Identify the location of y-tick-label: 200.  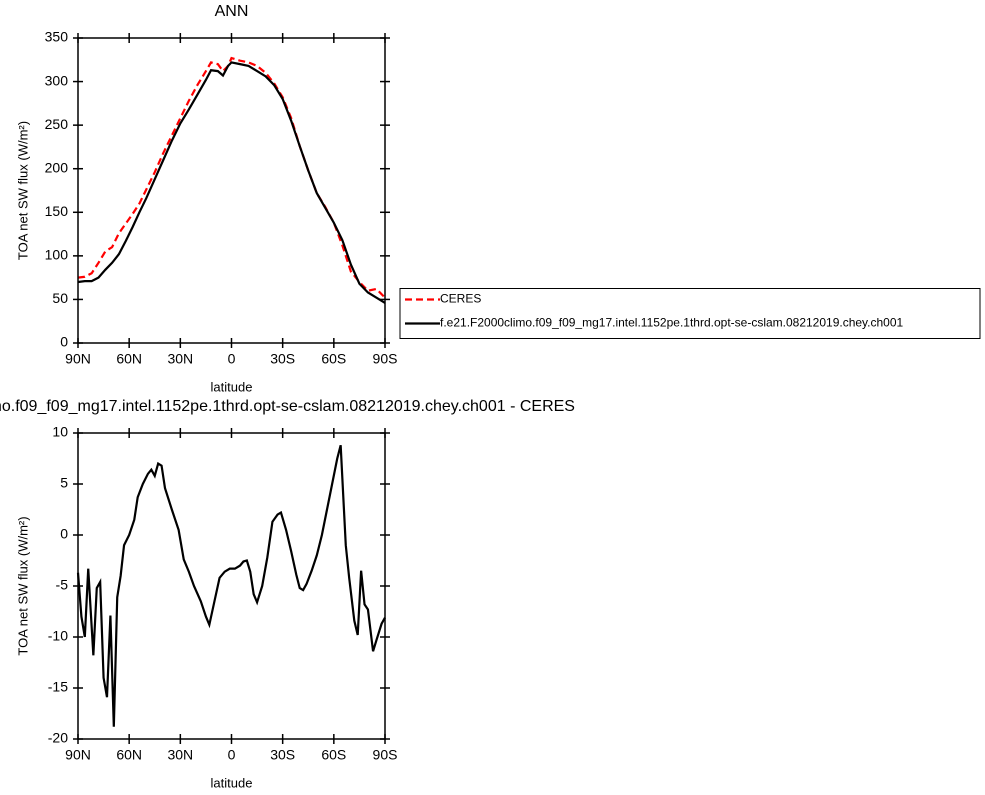
(57, 167).